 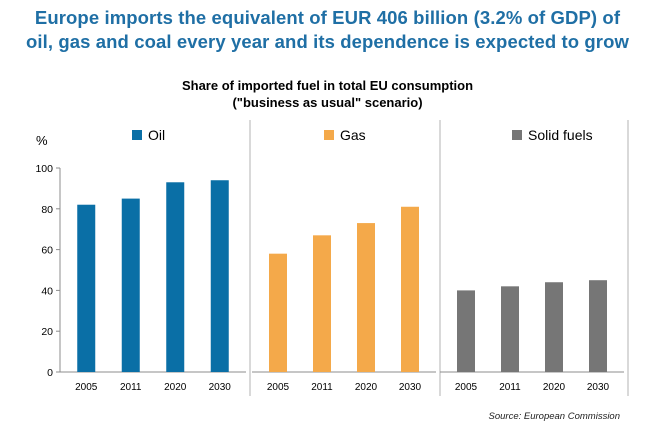 What do you see at coordinates (47, 332) in the screenshot?
I see `y-tick-label: 20` at bounding box center [47, 332].